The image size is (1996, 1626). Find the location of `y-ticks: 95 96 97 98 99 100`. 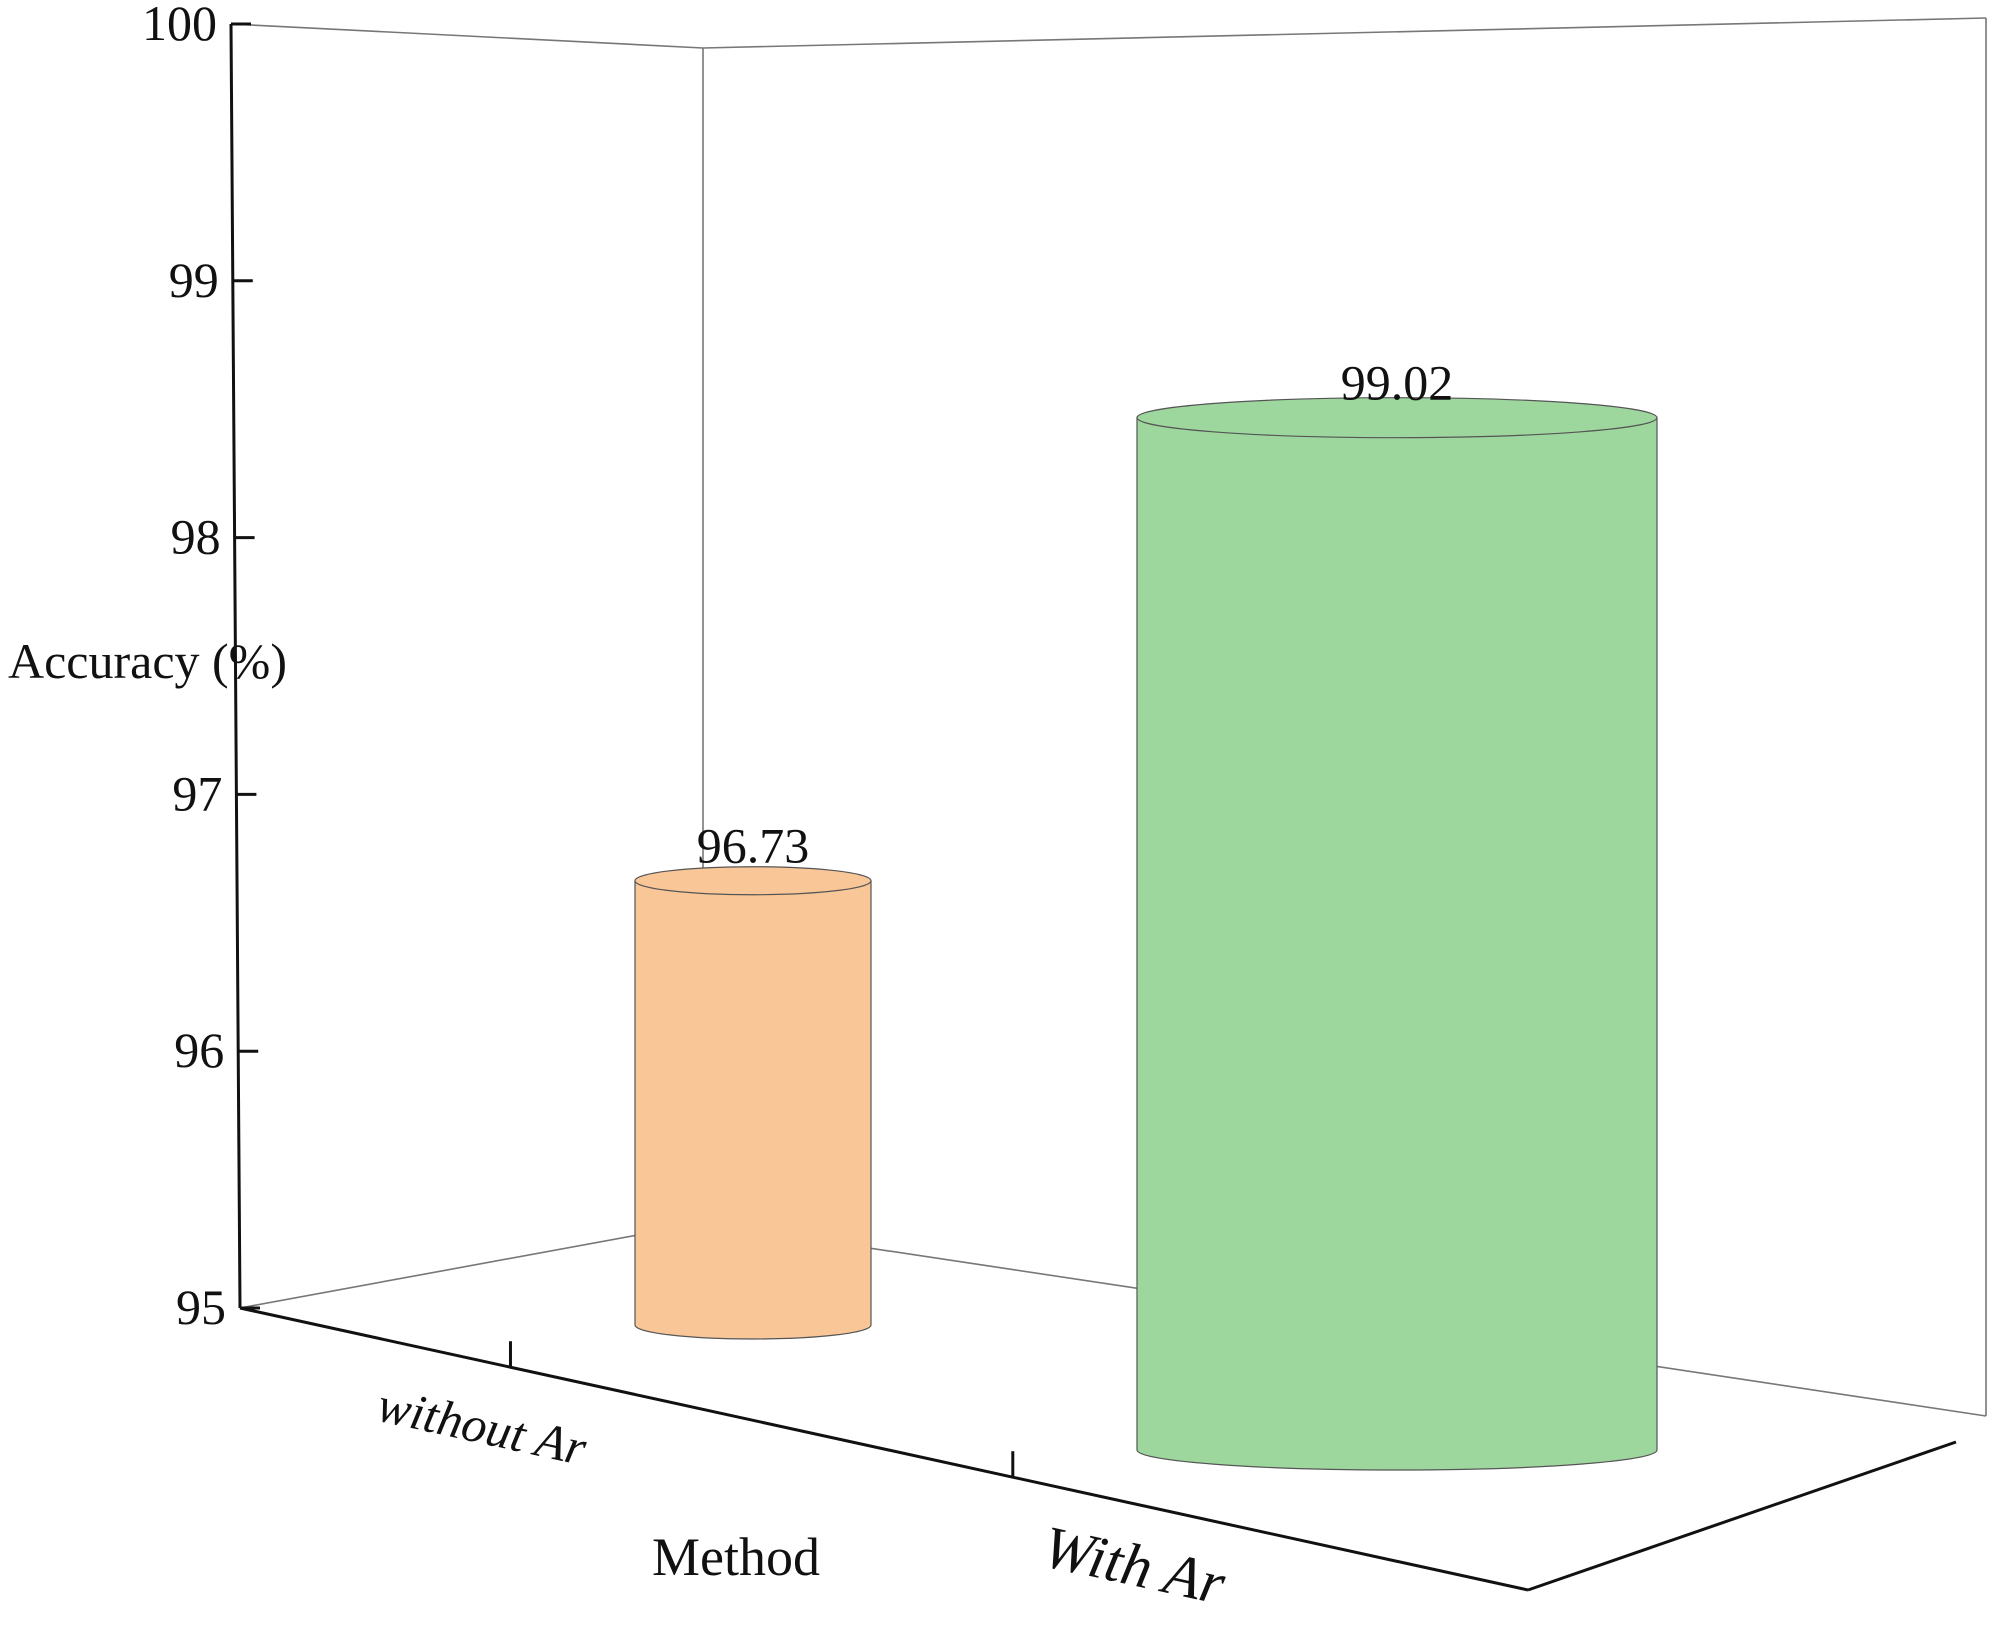

y-ticks: 95 96 97 98 99 100 is located at coordinates (201, 667).